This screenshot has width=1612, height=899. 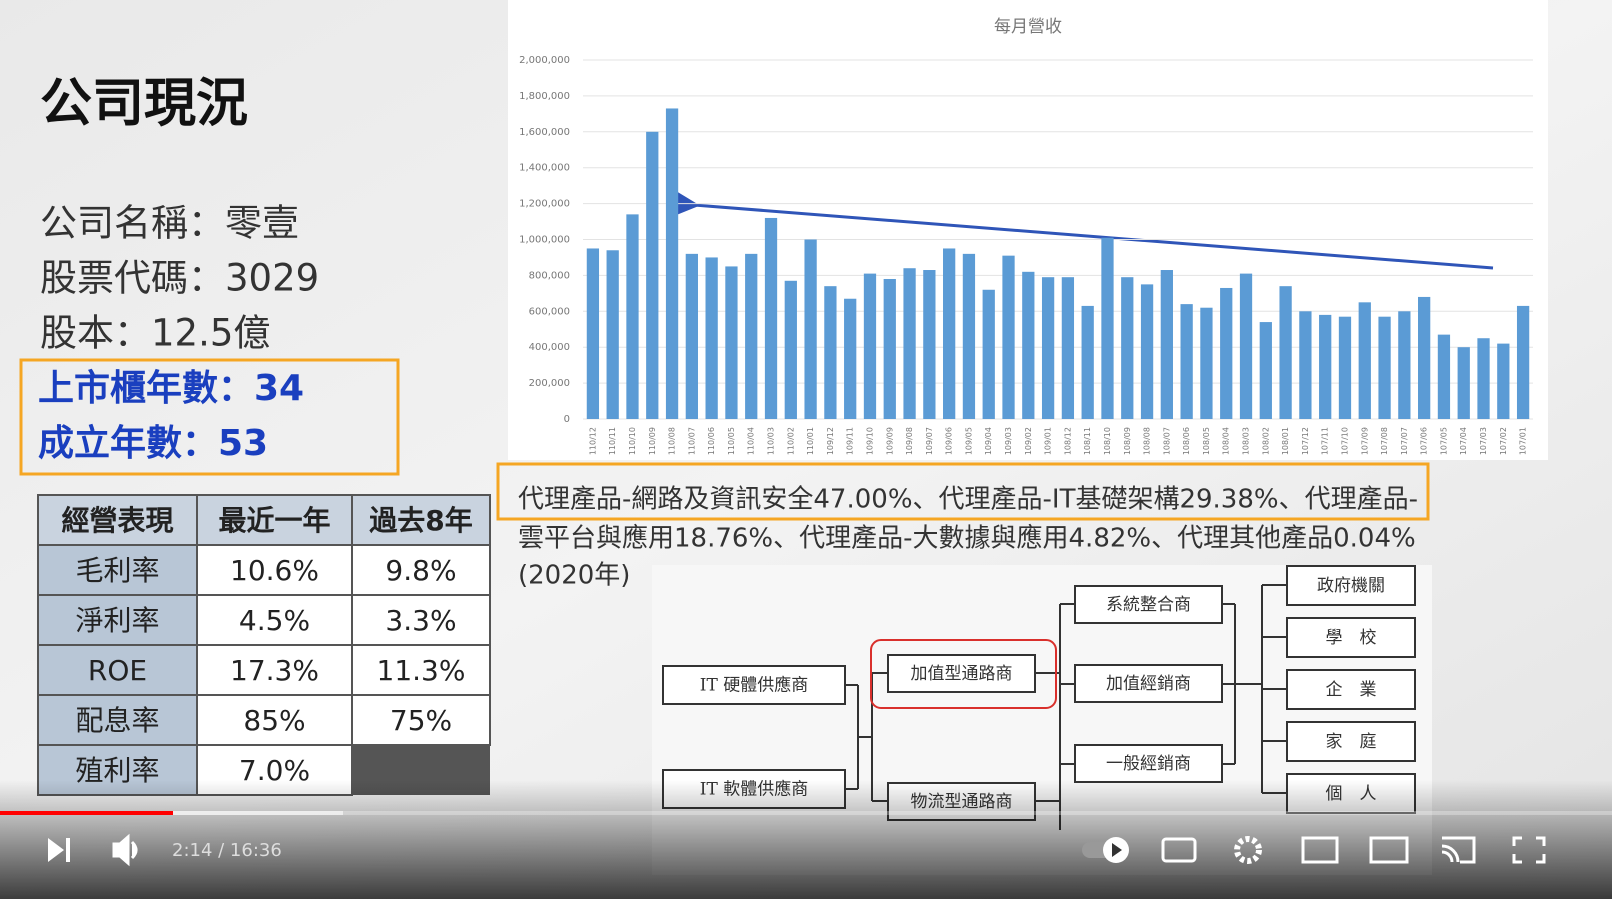 What do you see at coordinates (544, 96) in the screenshot?
I see `y-tick-label: 1,800,000` at bounding box center [544, 96].